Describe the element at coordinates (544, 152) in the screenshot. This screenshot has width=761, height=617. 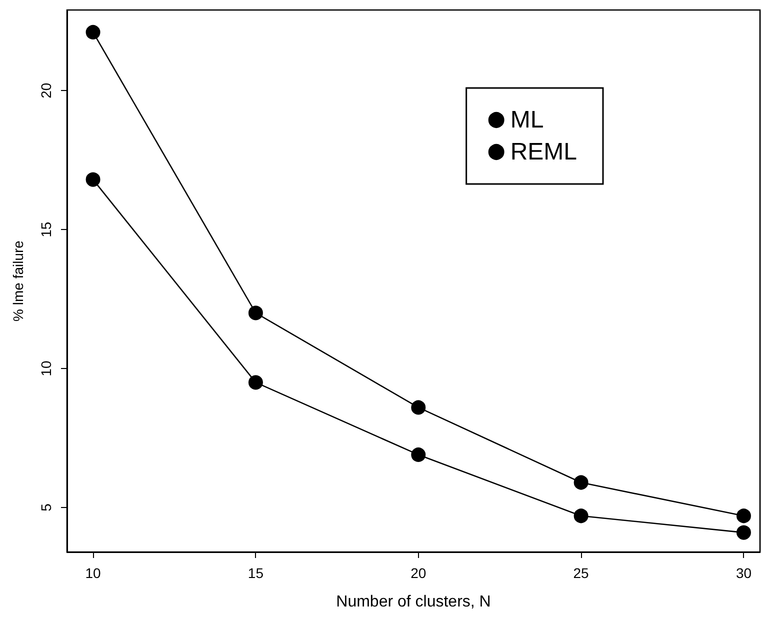
I see `legend-label: REML` at that location.